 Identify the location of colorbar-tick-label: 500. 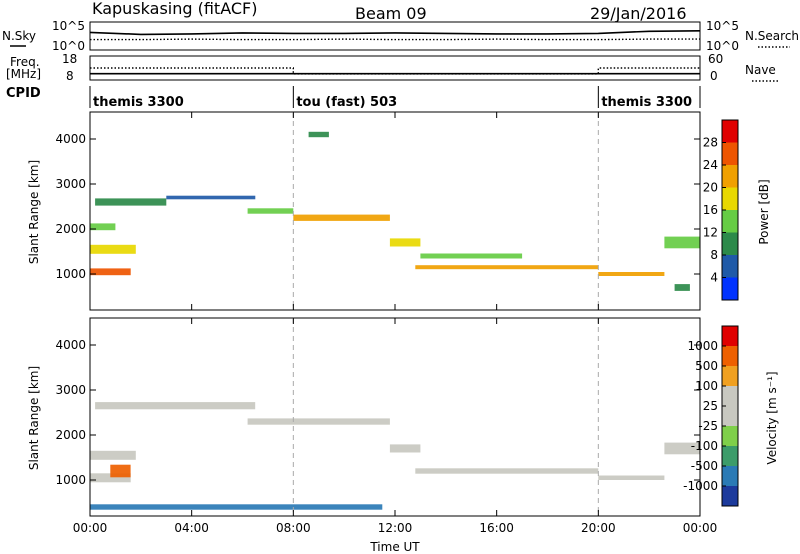
(706, 366).